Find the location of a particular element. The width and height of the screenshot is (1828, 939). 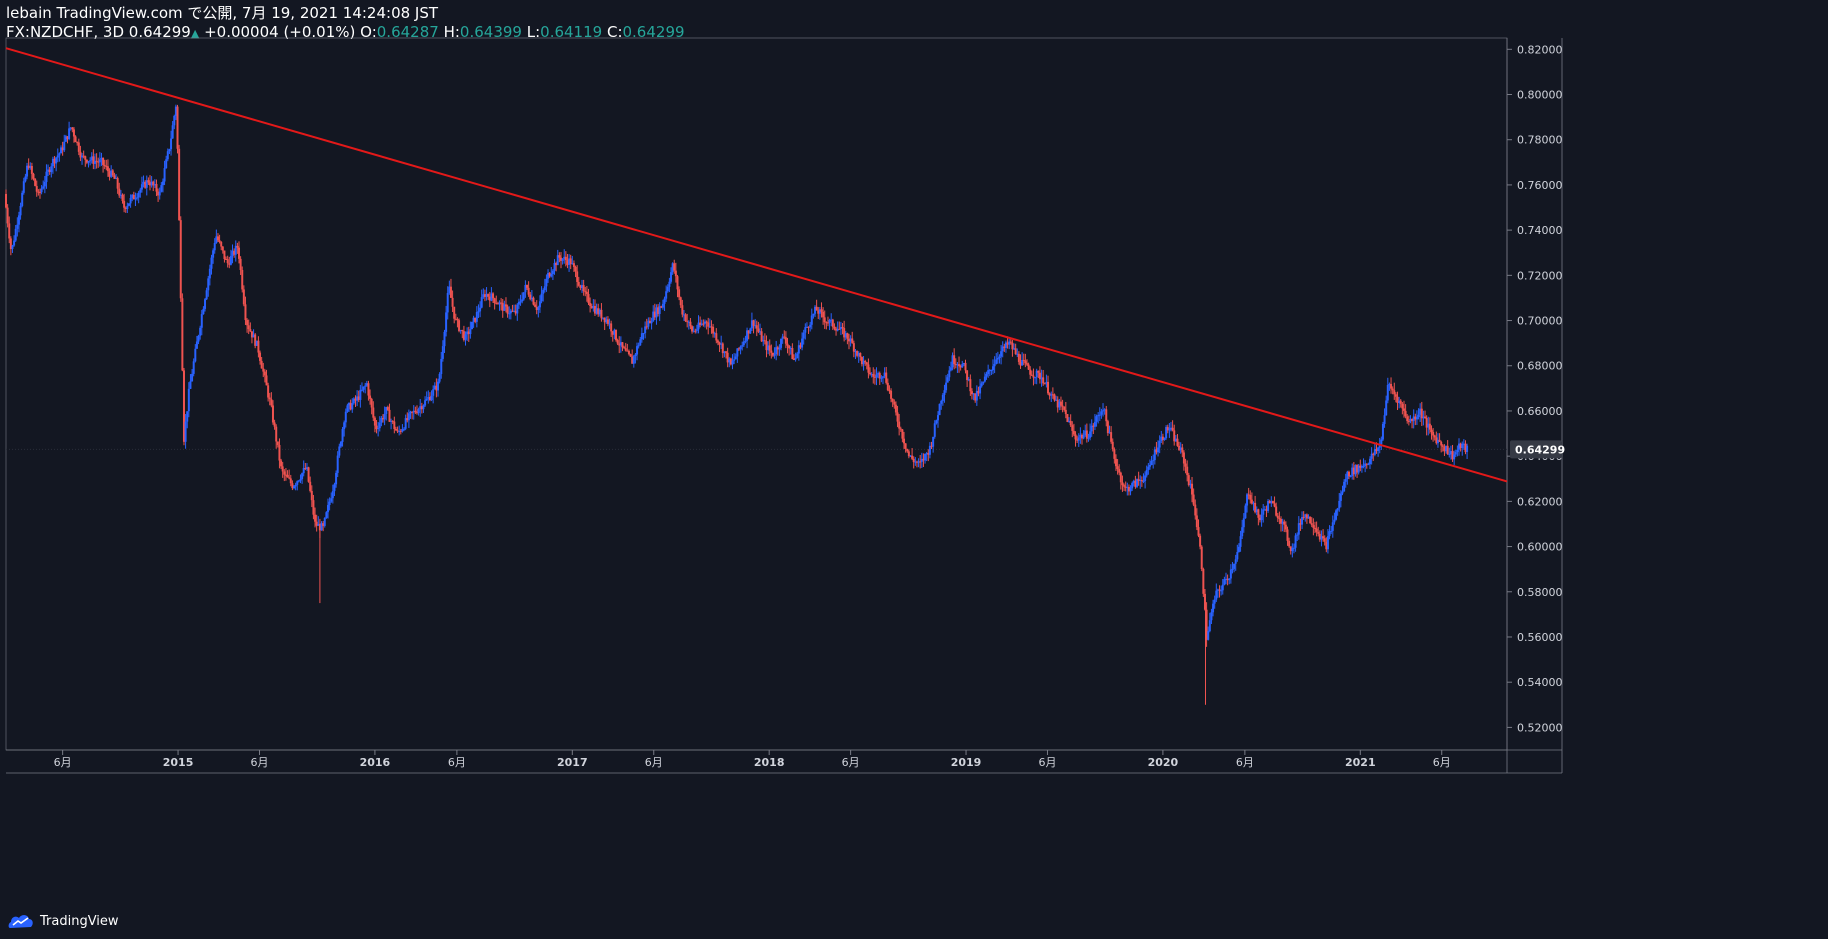

y-tick-label: 0.58000 is located at coordinates (1540, 592).